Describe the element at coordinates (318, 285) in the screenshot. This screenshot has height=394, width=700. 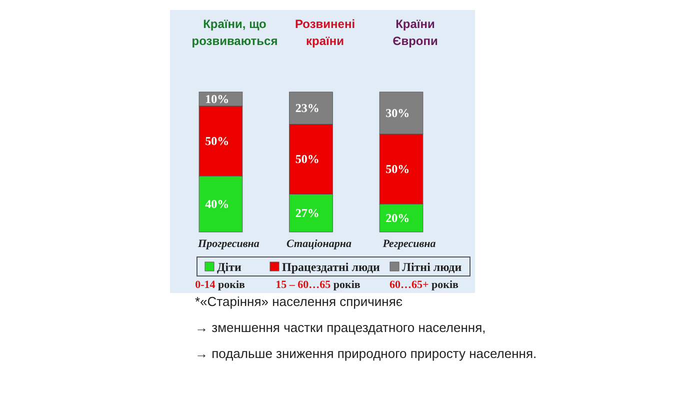
I see `text: 15 – 60…65 років` at that location.